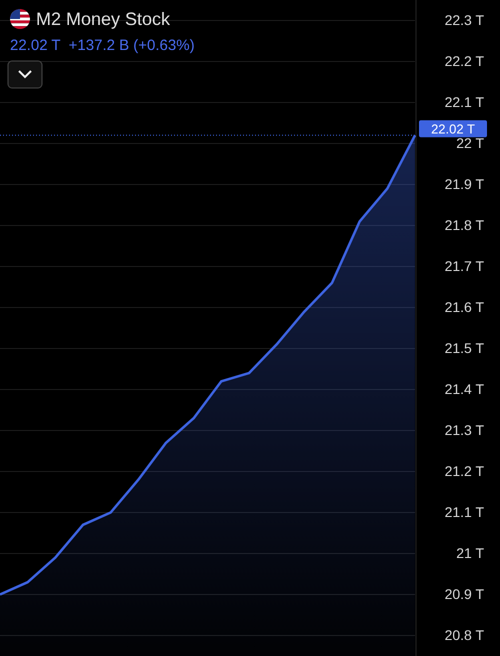 This screenshot has width=500, height=656. I want to click on y-tick-label: 21.1 T, so click(464, 512).